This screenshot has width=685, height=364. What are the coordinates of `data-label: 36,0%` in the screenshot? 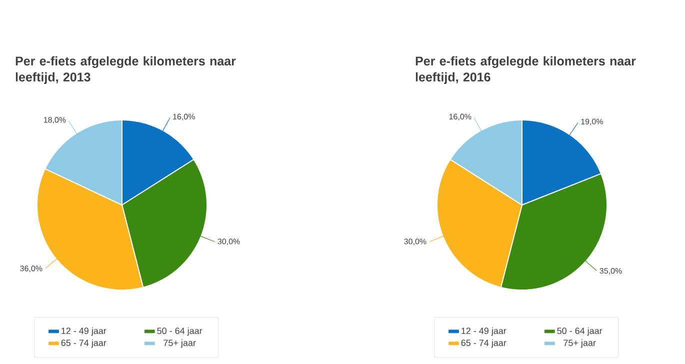 It's located at (31, 269).